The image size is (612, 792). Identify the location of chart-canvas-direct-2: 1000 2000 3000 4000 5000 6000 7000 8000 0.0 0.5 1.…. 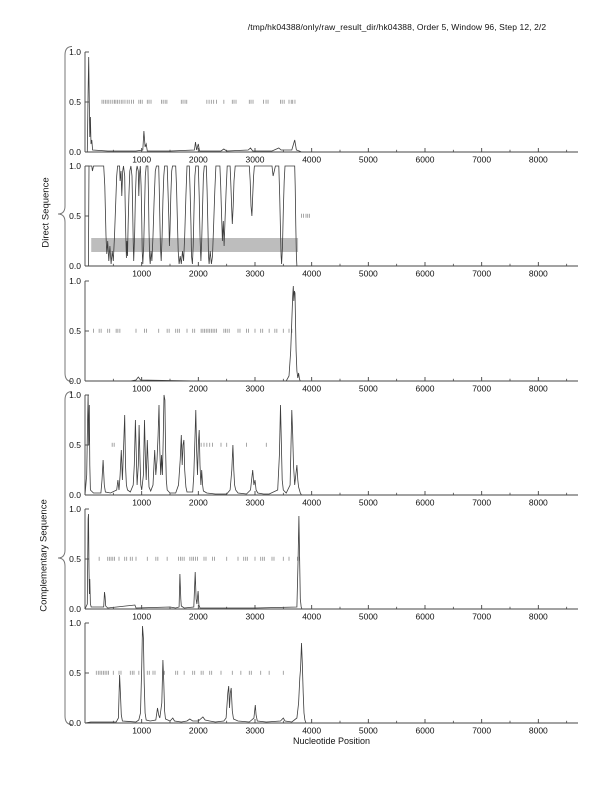
(323, 220).